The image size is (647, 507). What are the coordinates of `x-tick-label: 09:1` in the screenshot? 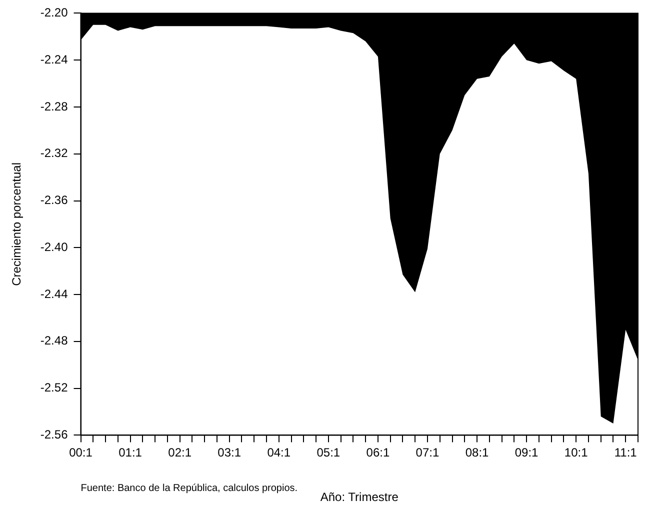 It's located at (526, 453).